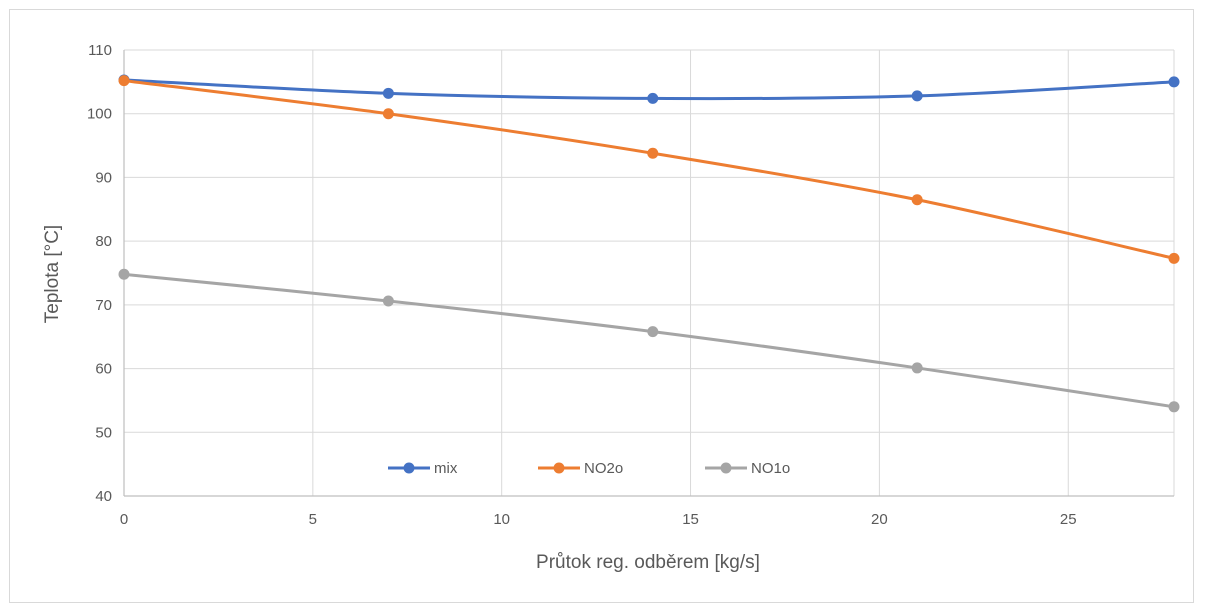 This screenshot has height=612, width=1205. I want to click on x-tick-label: 20, so click(879, 519).